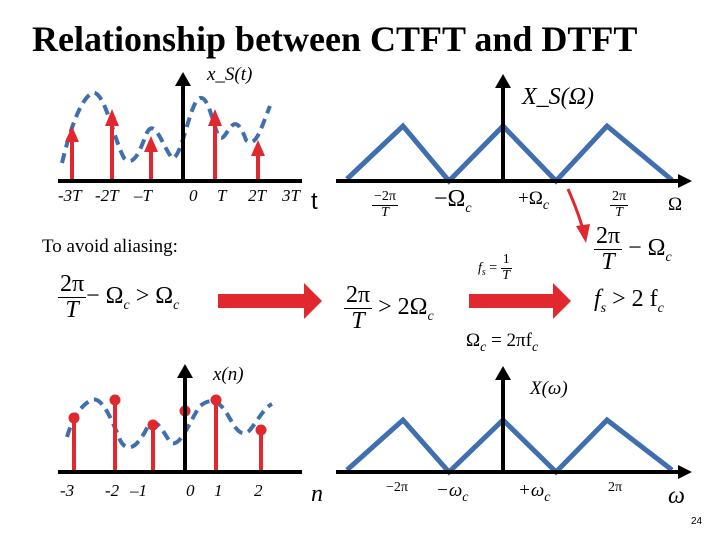 The image size is (720, 540). What do you see at coordinates (629, 301) in the screenshot?
I see `condition-right-bottom: fs > 2 fc` at bounding box center [629, 301].